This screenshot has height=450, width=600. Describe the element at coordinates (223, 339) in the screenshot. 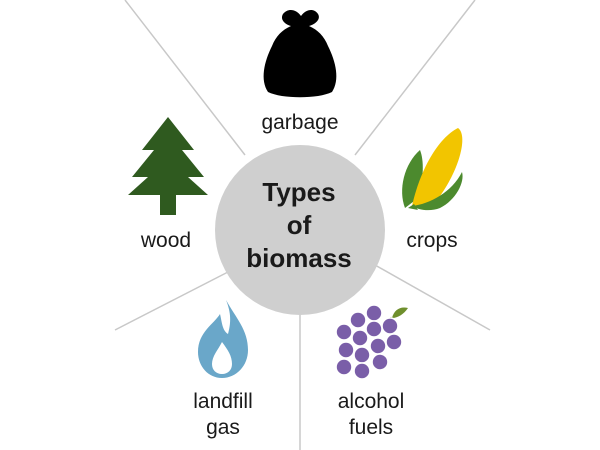

I see `gas-flame-icon` at that location.